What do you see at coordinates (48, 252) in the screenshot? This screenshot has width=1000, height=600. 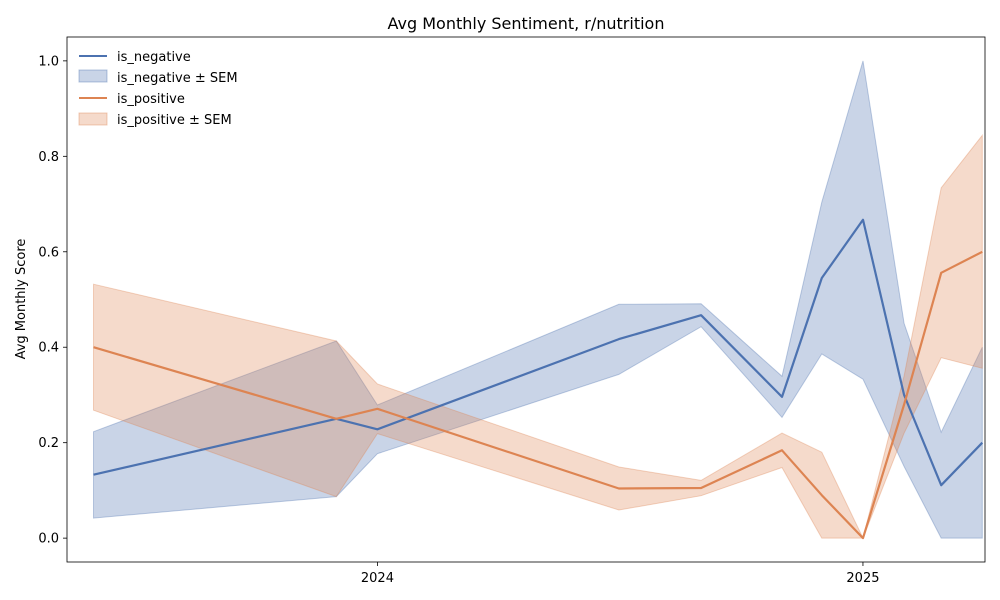 I see `y-tick-label: 0.6` at bounding box center [48, 252].